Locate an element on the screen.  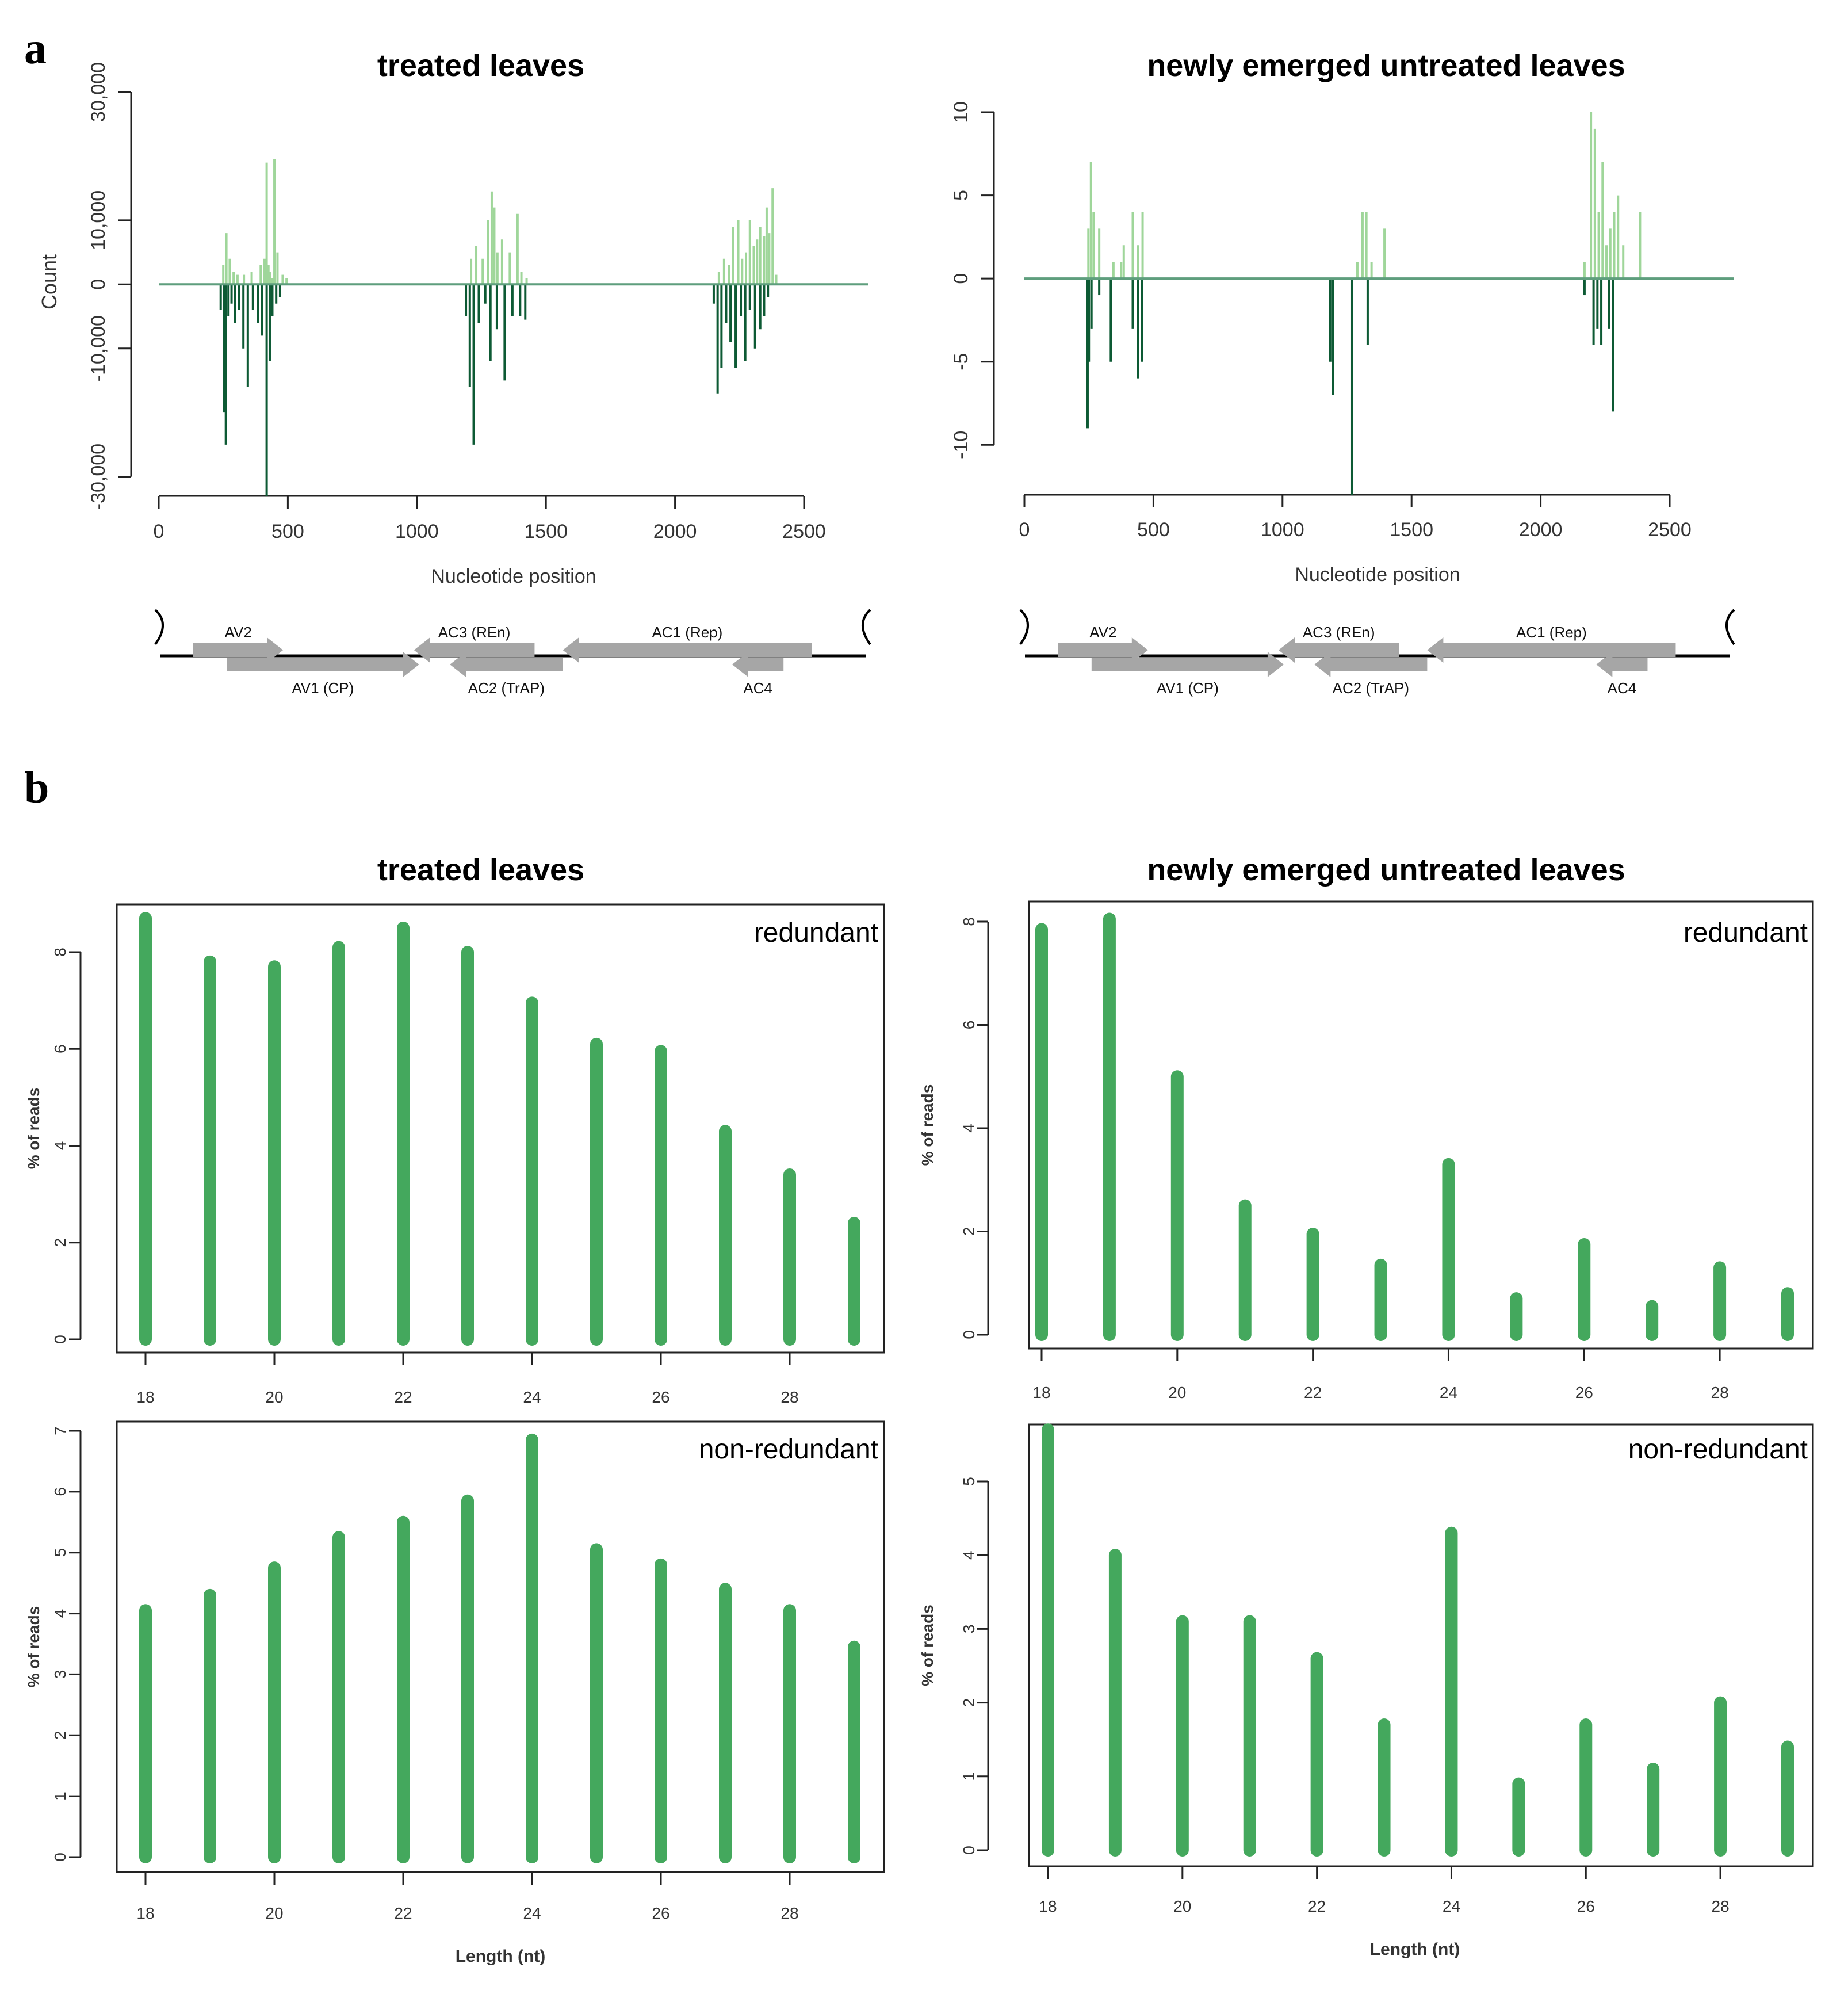
gene-label-AC4: AC4 is located at coordinates (1622, 688).